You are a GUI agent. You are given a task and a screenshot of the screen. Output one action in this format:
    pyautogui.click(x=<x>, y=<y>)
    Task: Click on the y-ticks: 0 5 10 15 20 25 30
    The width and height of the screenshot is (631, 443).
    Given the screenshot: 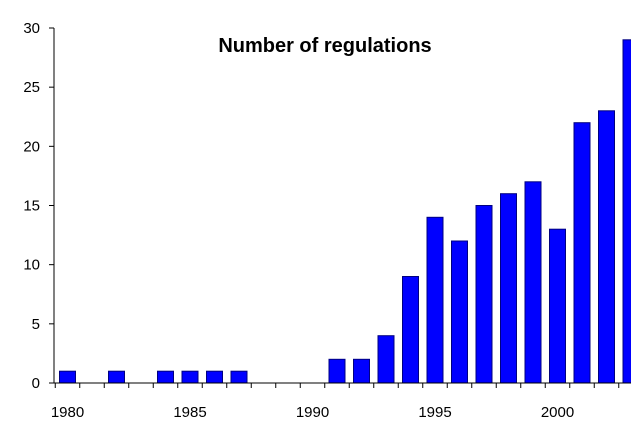 What is the action you would take?
    pyautogui.click(x=38, y=206)
    